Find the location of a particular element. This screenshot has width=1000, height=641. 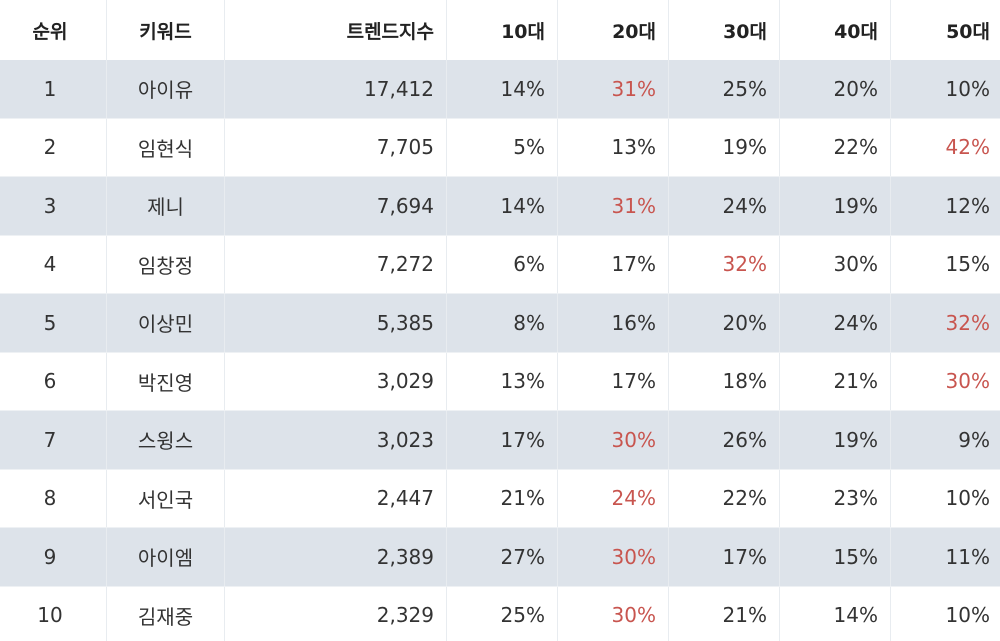

keyword-cell: 김재중 is located at coordinates (166, 613).